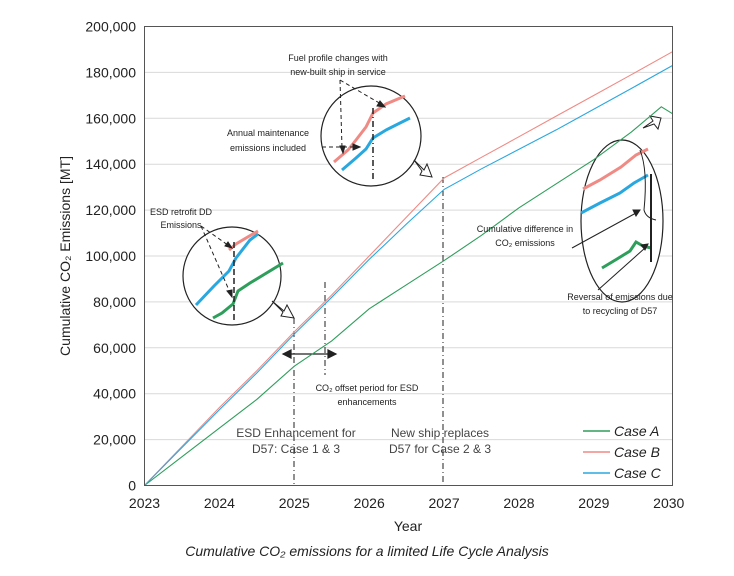  Describe the element at coordinates (636, 431) in the screenshot. I see `legend-label-case-a: Case A` at that location.